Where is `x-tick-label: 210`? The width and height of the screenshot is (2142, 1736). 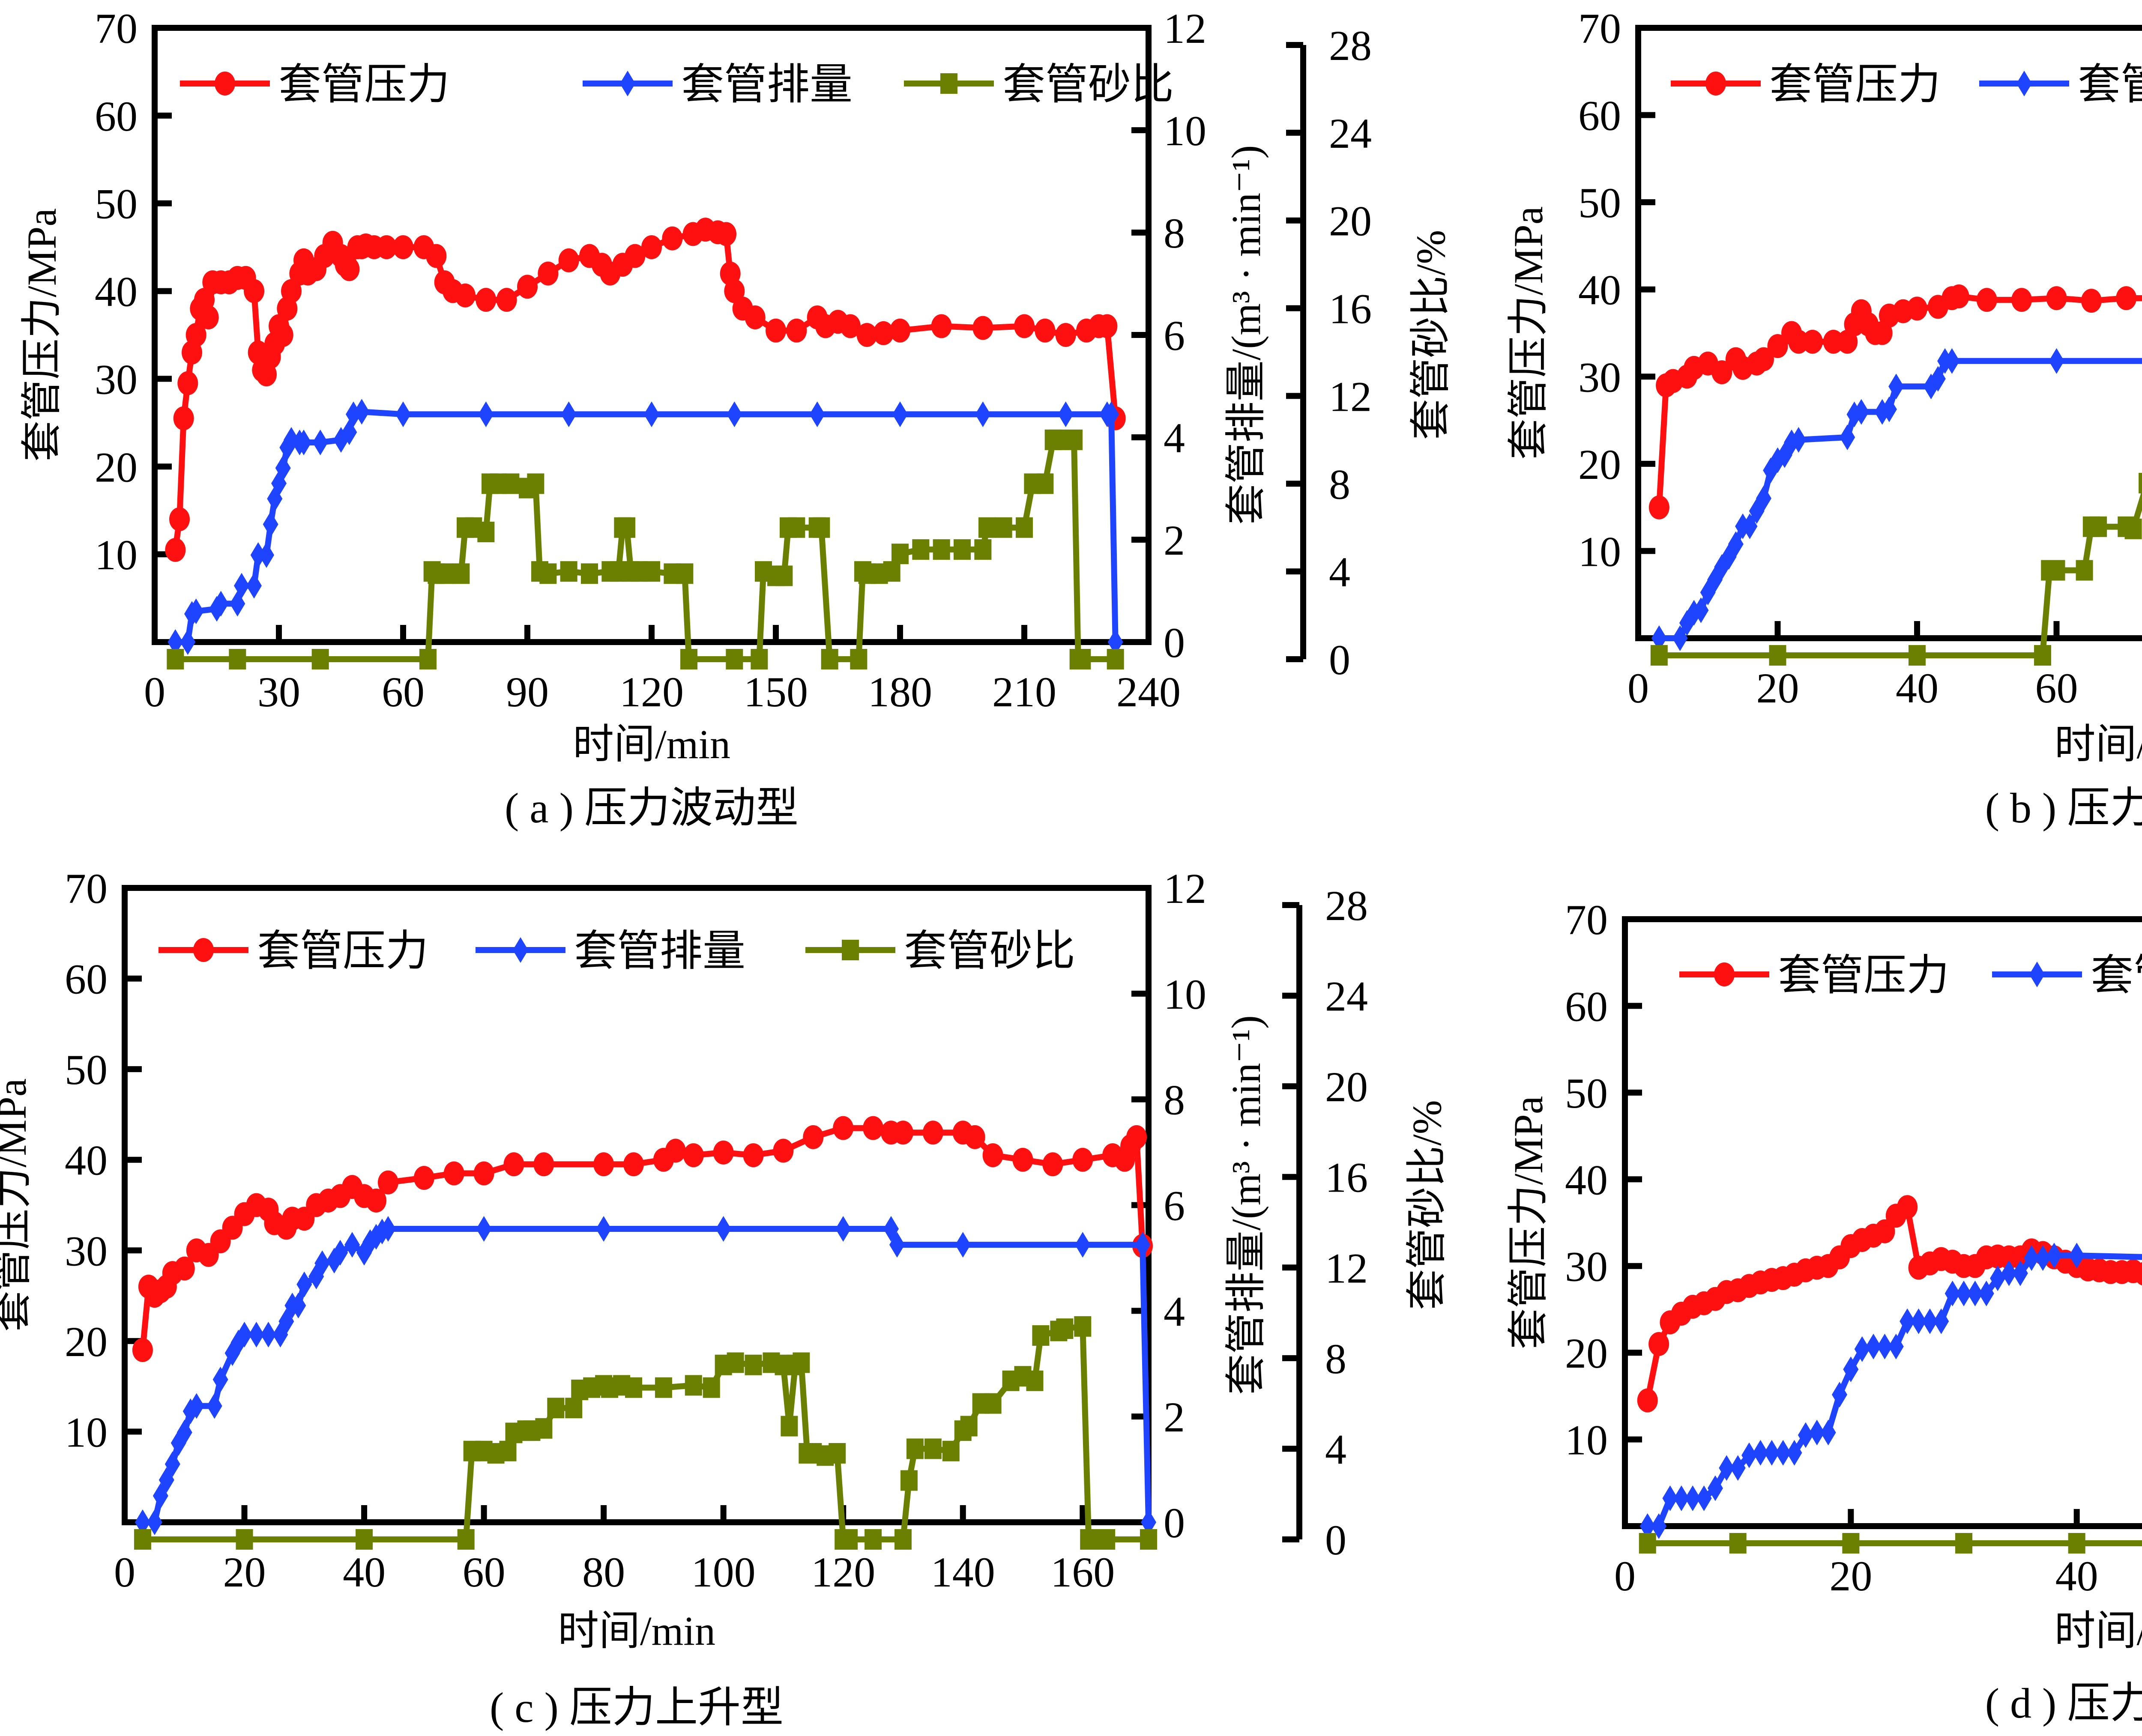
x-tick-label: 210 is located at coordinates (1024, 692).